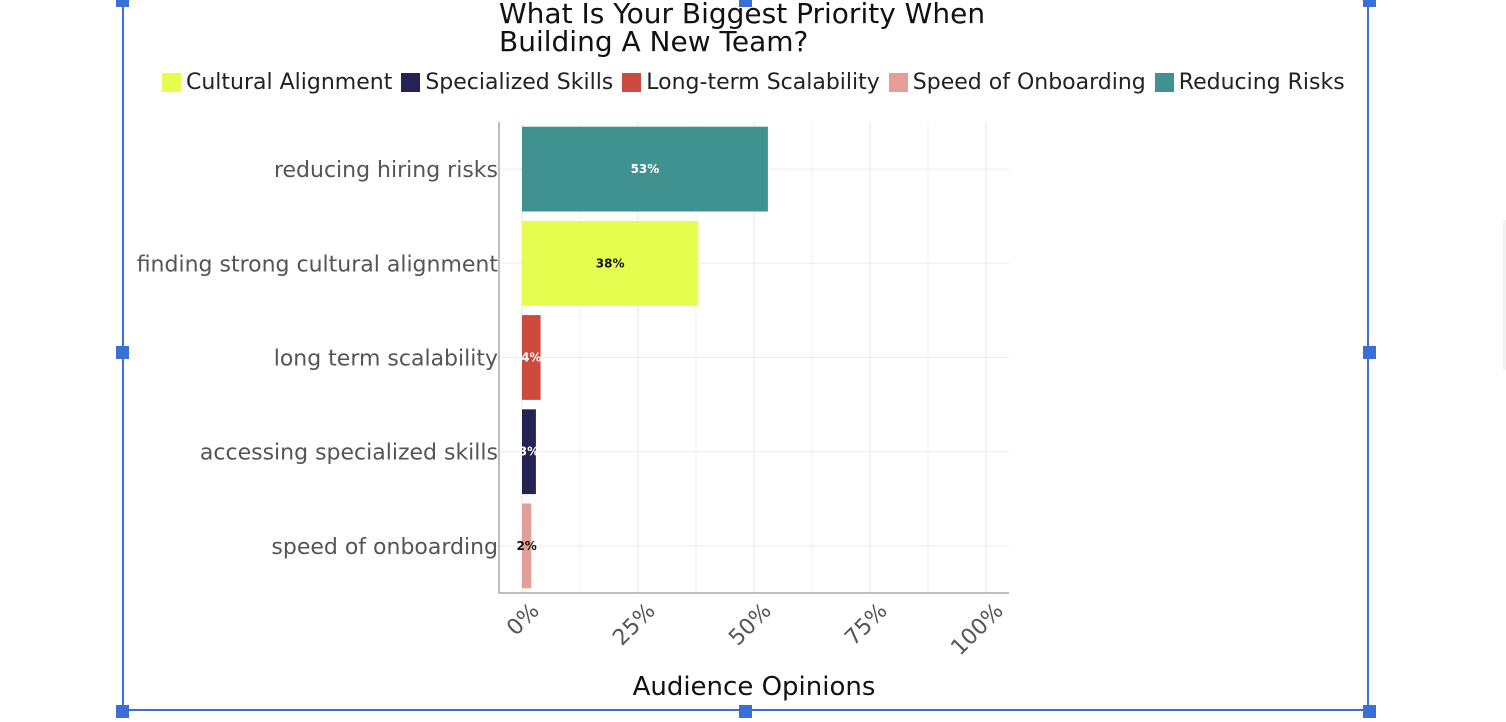  I want to click on legend-item: Speed of Onboarding, so click(1017, 82).